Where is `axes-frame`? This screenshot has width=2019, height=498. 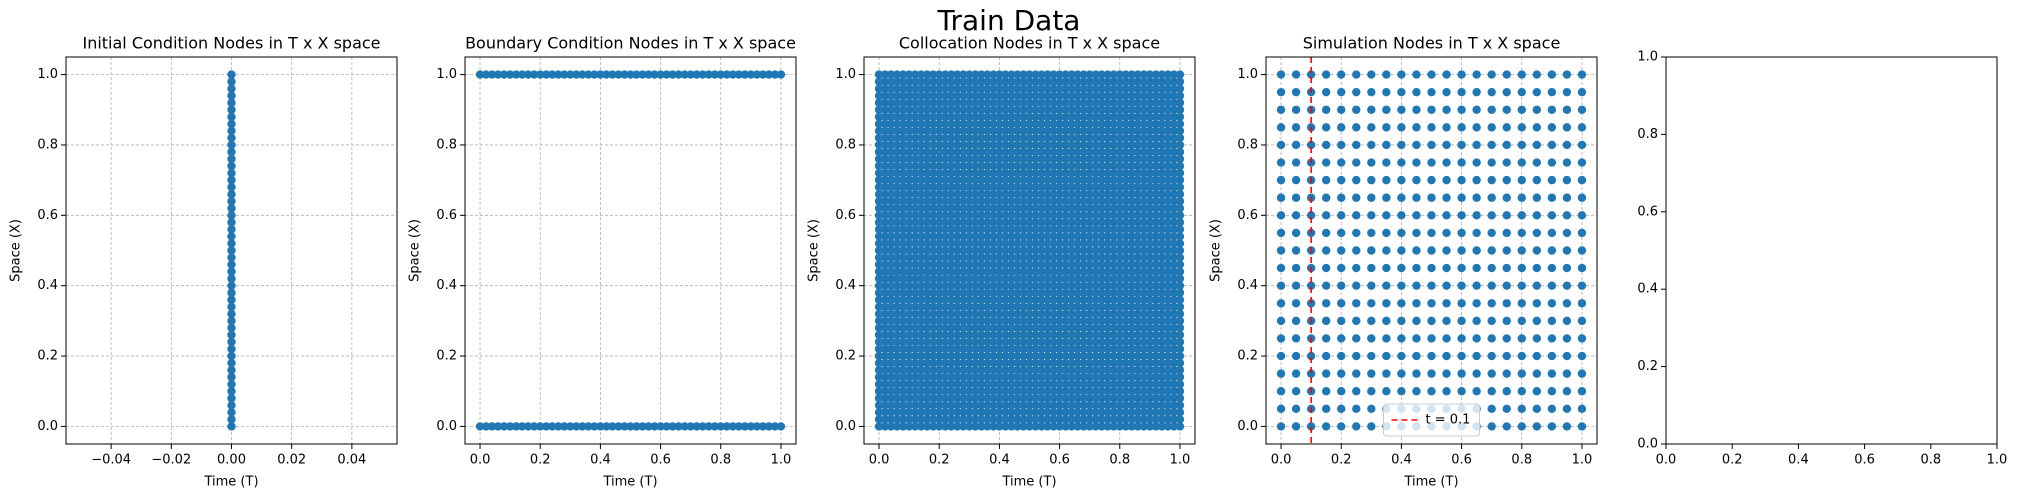 axes-frame is located at coordinates (630, 250).